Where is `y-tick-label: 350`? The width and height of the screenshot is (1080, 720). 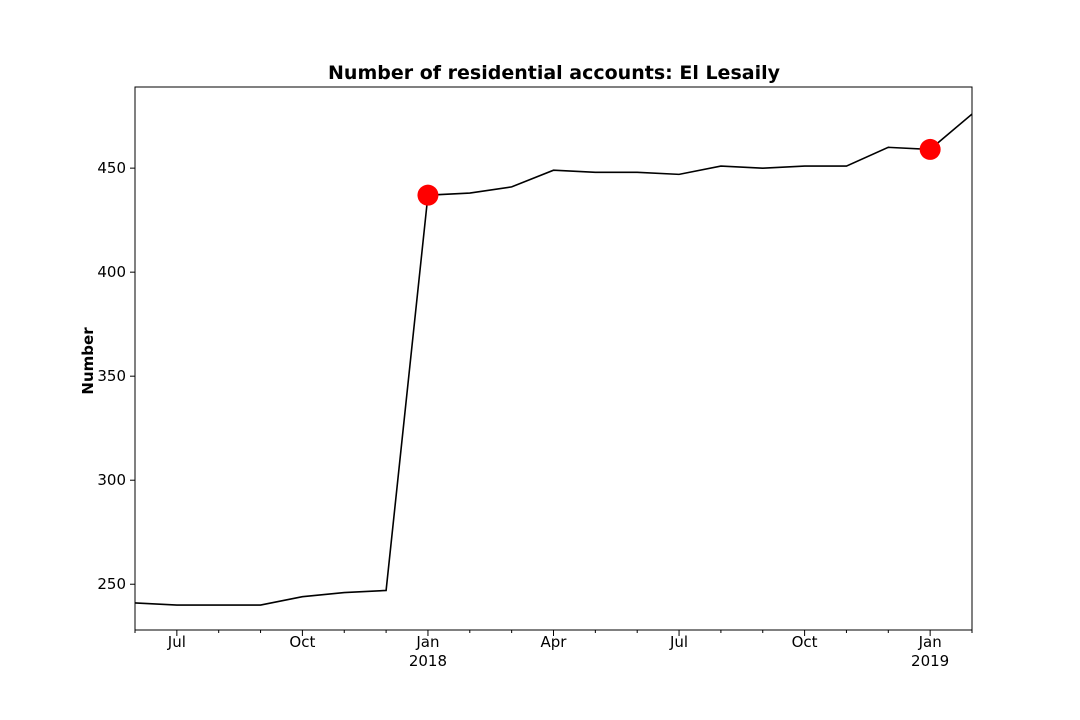 y-tick-label: 350 is located at coordinates (111, 376).